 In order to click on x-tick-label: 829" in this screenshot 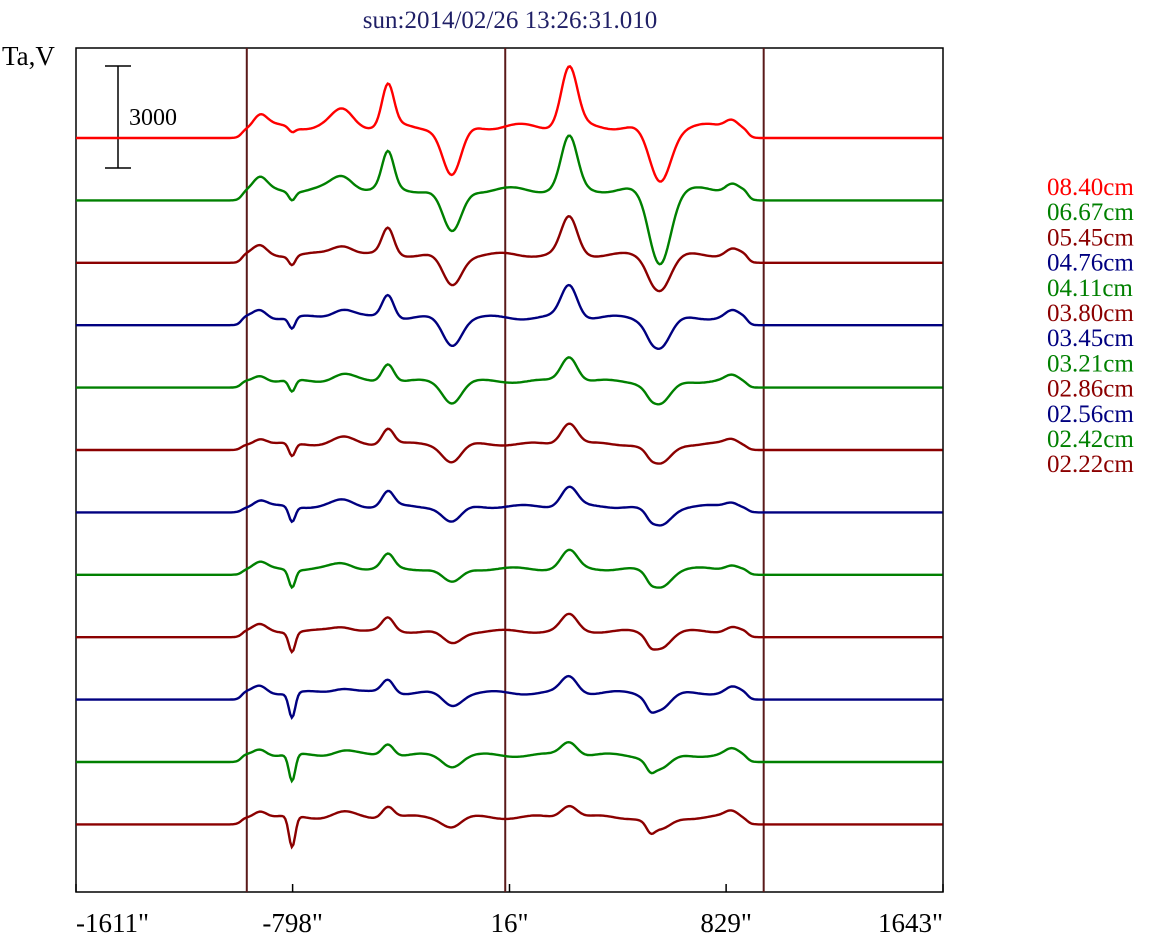, I will do `click(726, 923)`.